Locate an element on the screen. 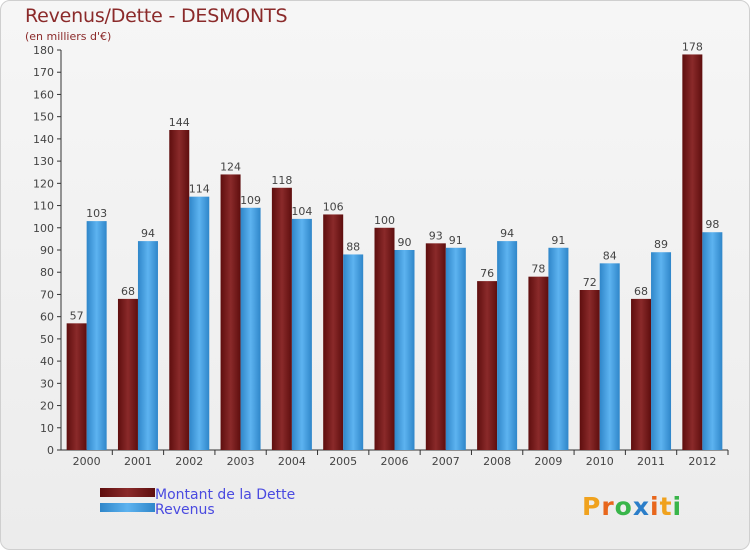 Image resolution: width=750 pixels, height=550 pixels. x-tick-label: 2010 is located at coordinates (600, 461).